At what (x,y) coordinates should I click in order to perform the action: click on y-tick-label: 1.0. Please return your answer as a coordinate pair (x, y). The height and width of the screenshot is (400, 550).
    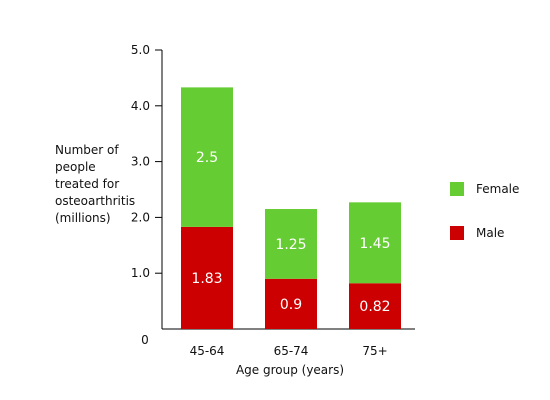
    Looking at the image, I should click on (140, 273).